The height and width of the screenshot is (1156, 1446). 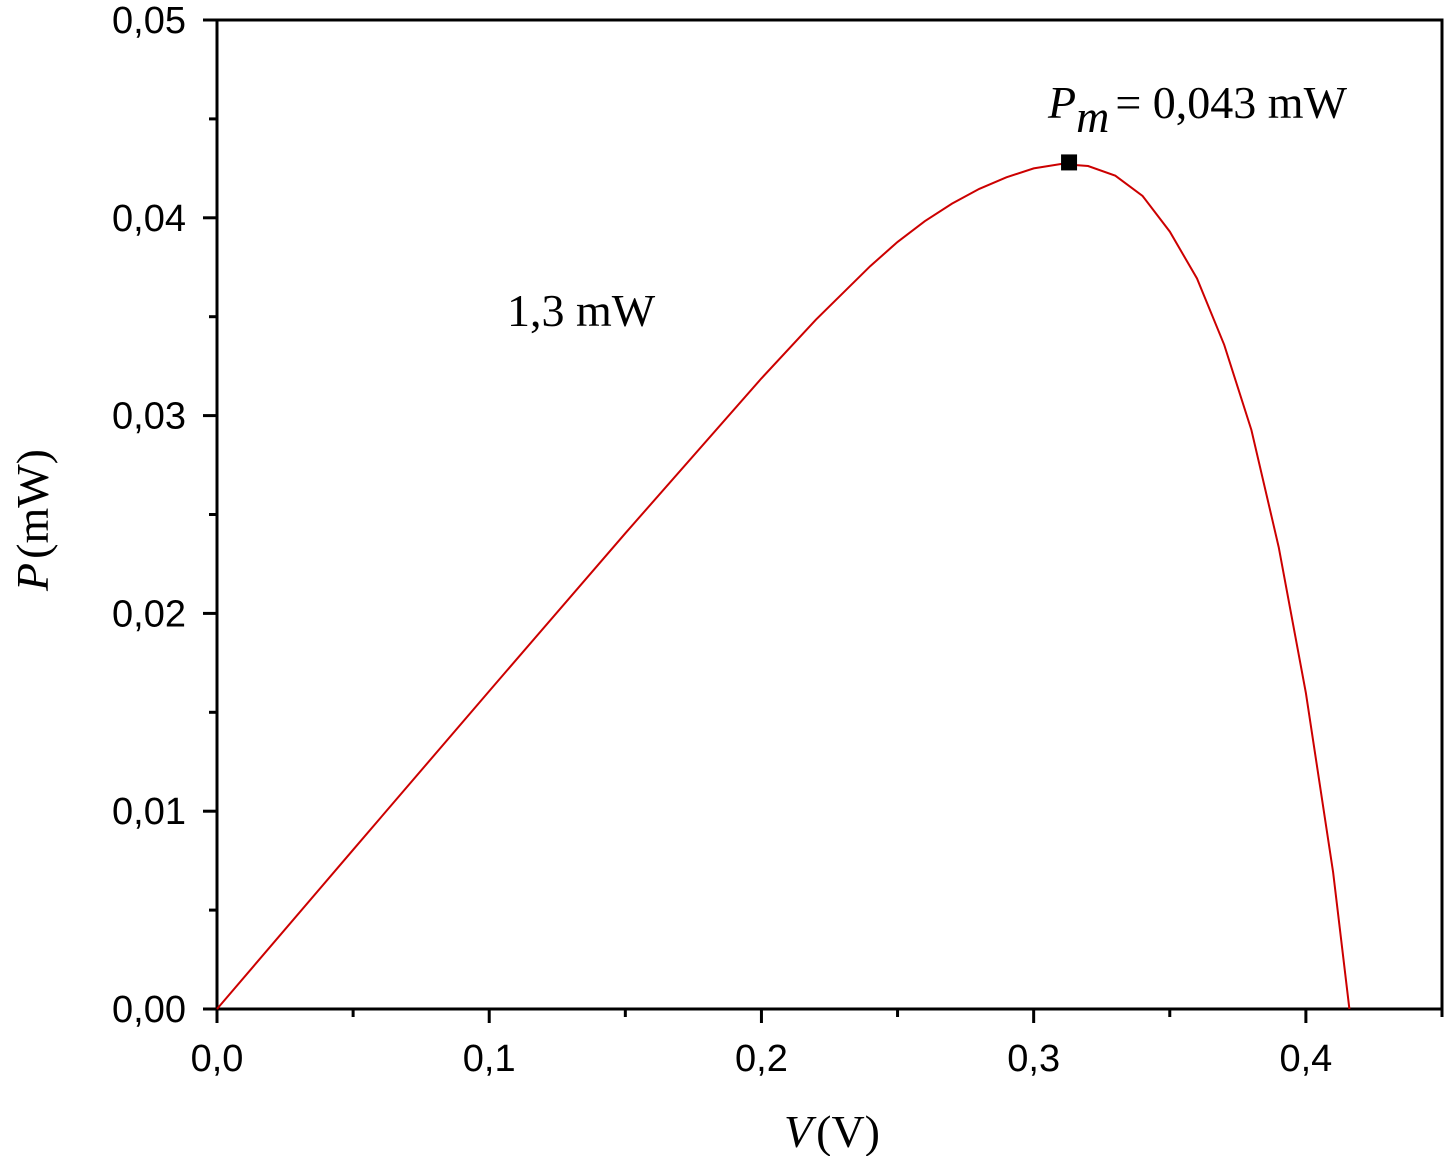 I want to click on max-power-annotation: Pm = 0,043 mW, so click(x=1197, y=109).